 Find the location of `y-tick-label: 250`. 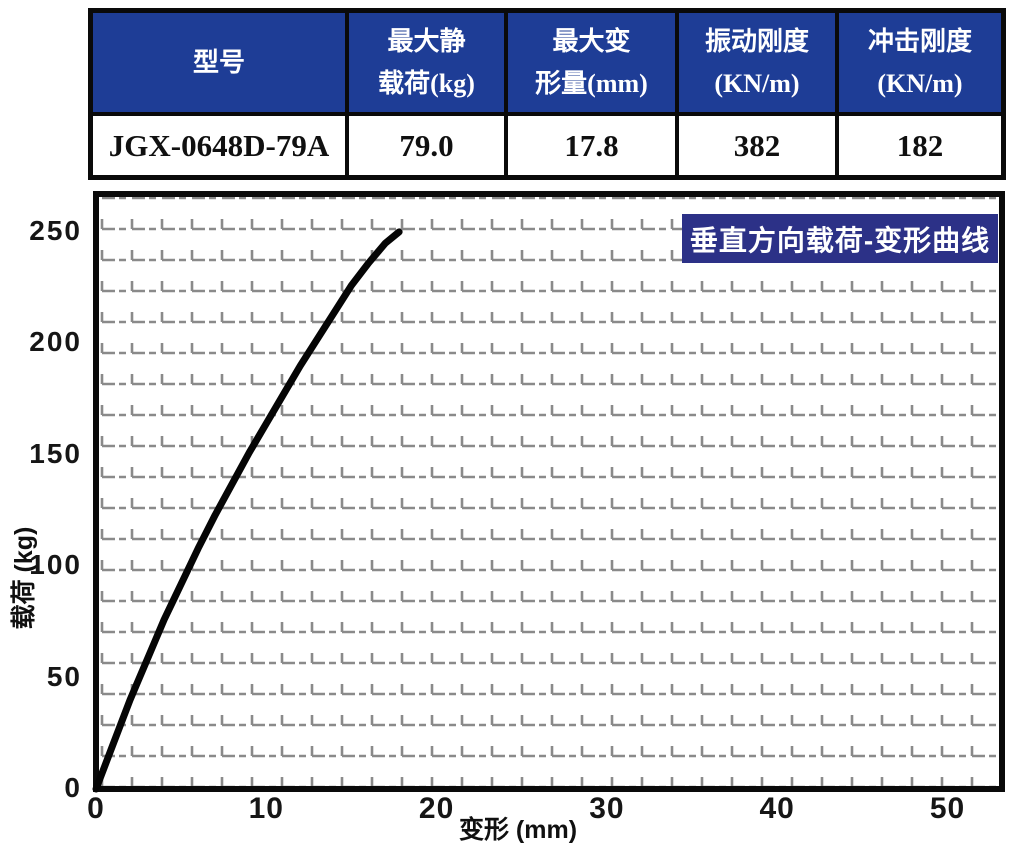

y-tick-label: 250 is located at coordinates (55, 230).